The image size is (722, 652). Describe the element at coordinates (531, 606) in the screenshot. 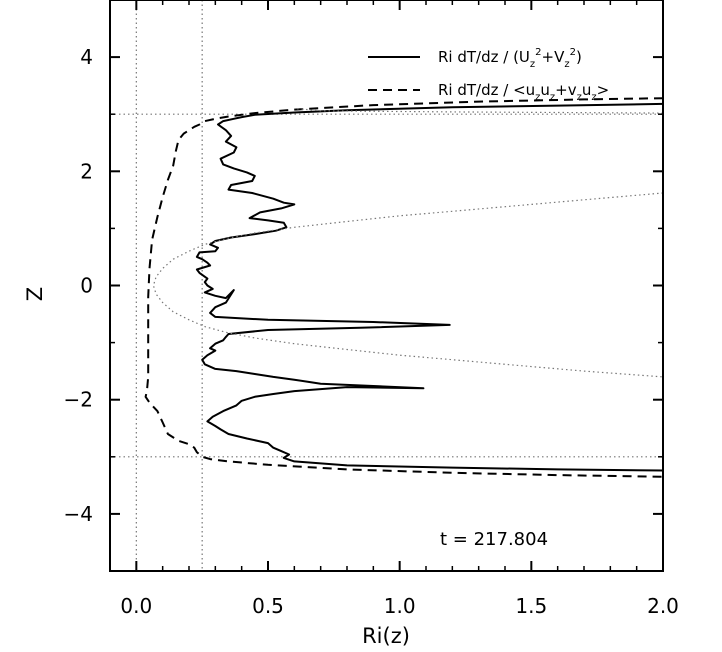

I see `x-tick-label: 1.5` at that location.